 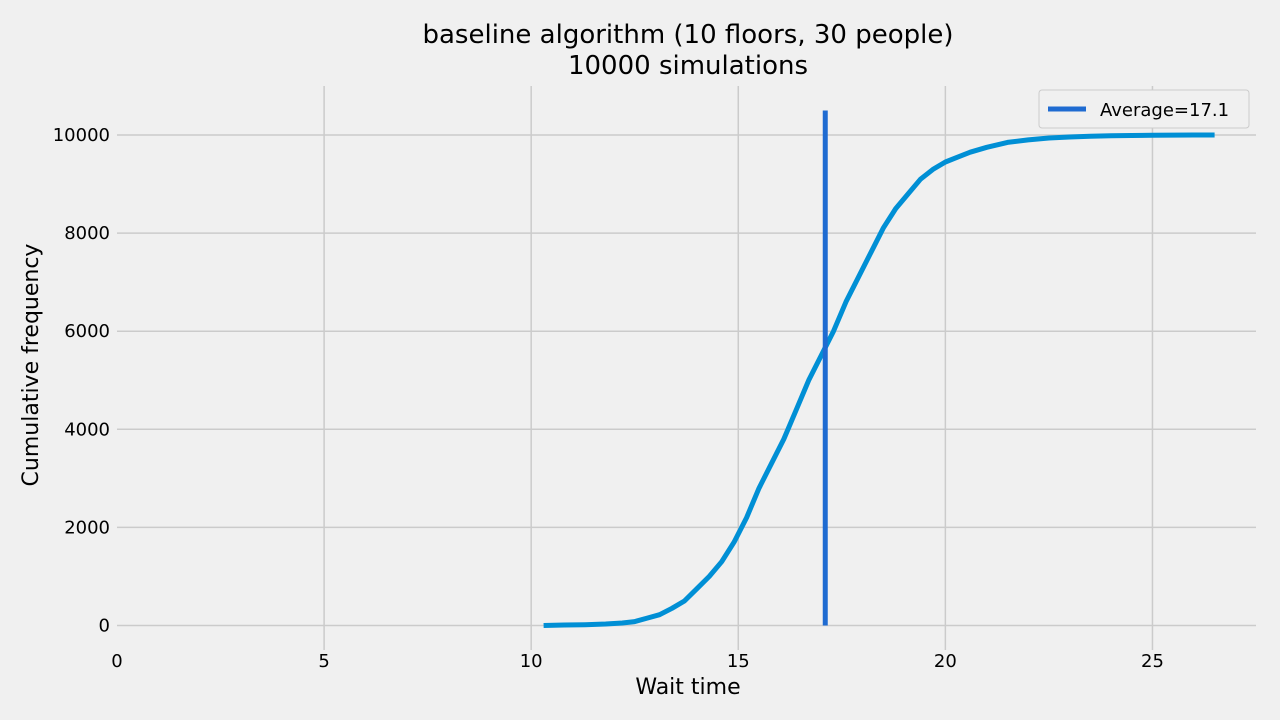 I want to click on x-tick-label: 25, so click(x=1152, y=661).